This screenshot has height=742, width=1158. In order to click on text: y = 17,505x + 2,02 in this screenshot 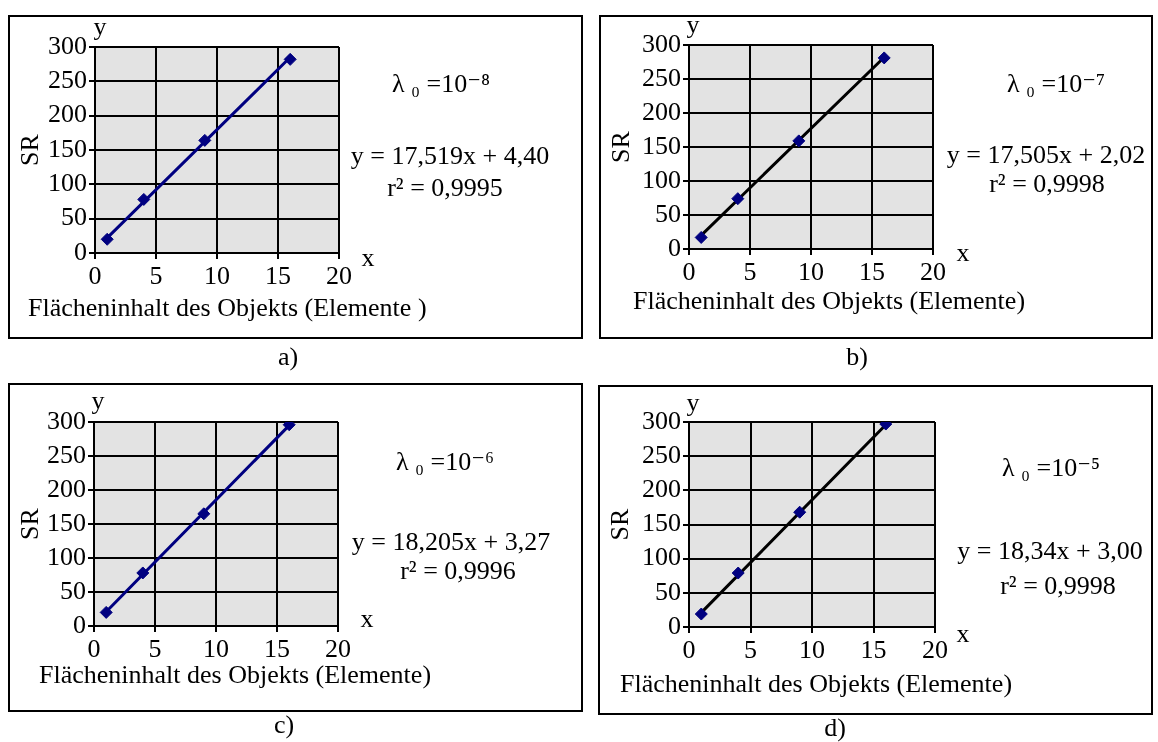, I will do `click(1046, 154)`.